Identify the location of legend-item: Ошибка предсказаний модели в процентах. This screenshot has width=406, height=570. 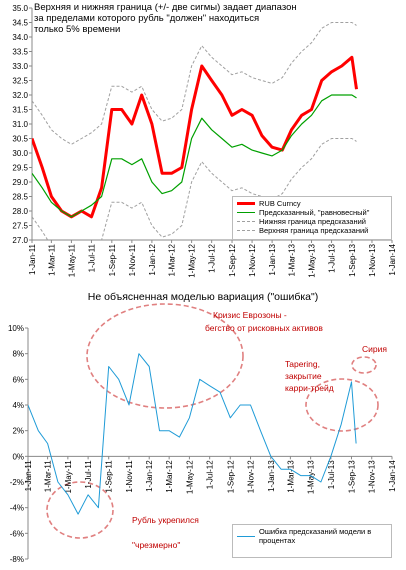
(312, 536).